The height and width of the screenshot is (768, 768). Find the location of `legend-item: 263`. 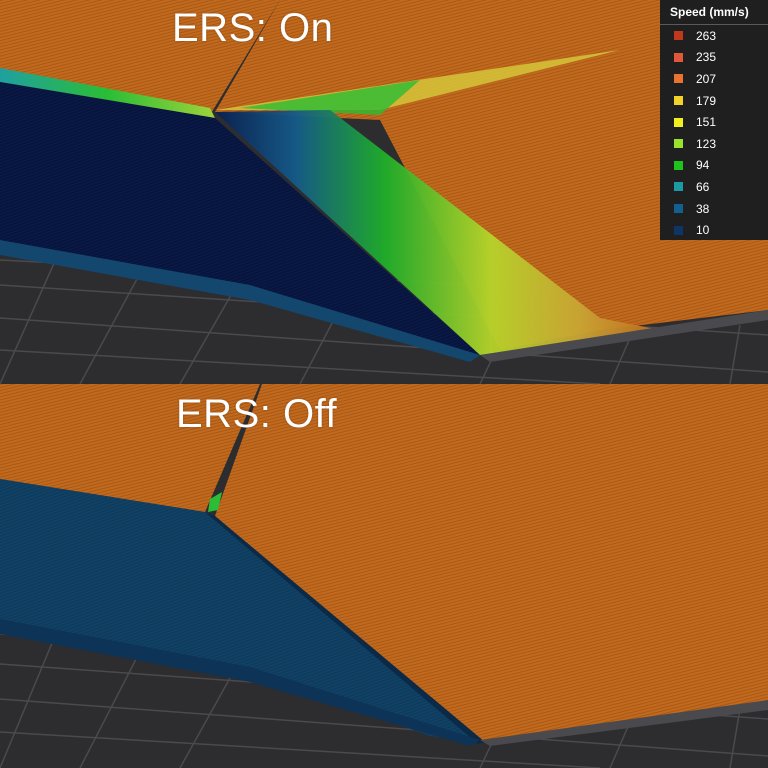

legend-item: 263 is located at coordinates (714, 36).